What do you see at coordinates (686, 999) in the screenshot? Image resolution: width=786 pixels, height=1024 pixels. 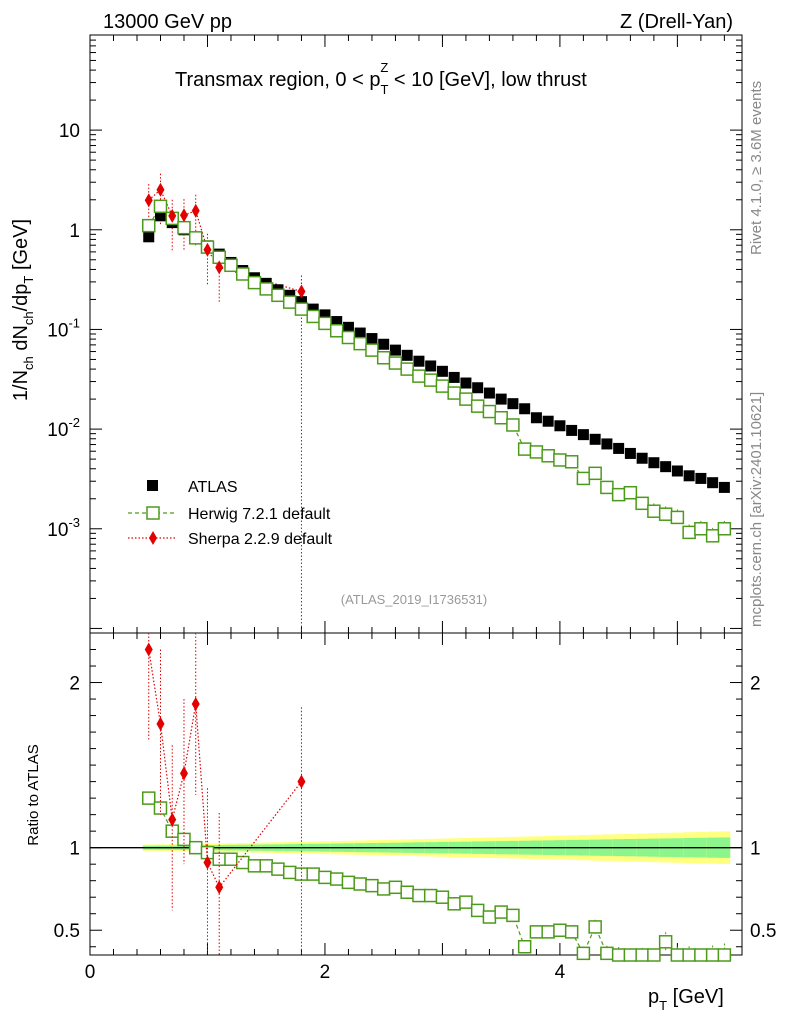 I see `xlabel: pT [GeV]` at bounding box center [686, 999].